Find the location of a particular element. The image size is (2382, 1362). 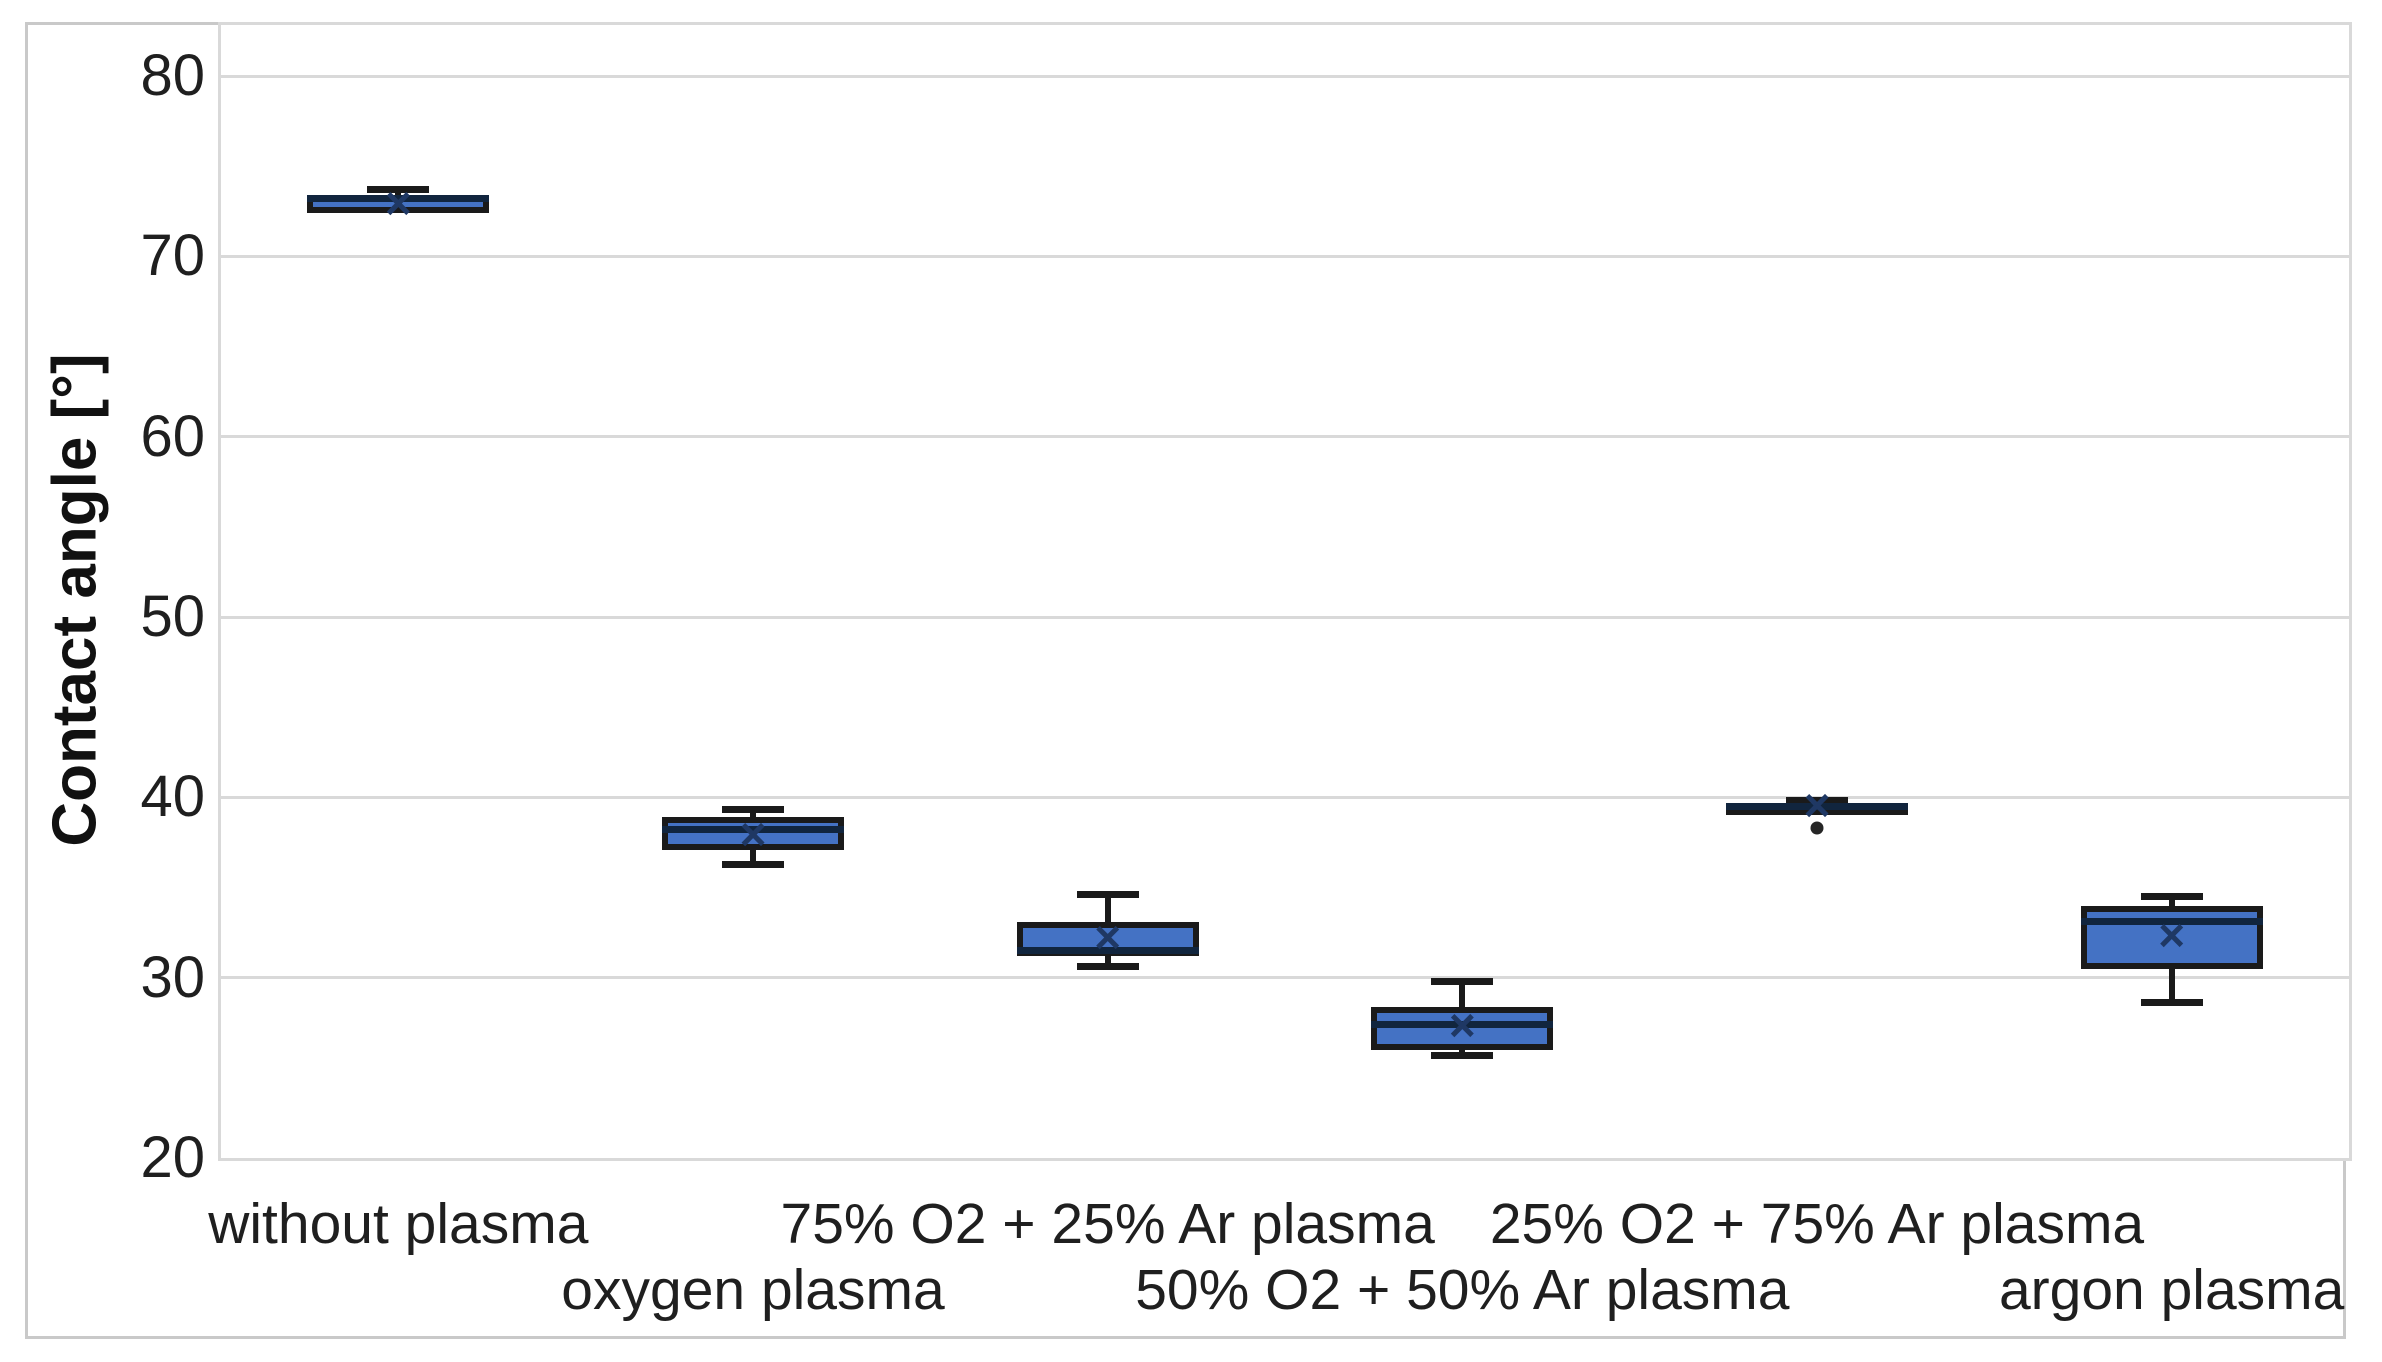

y-tick-label: 40 is located at coordinates (172, 797).